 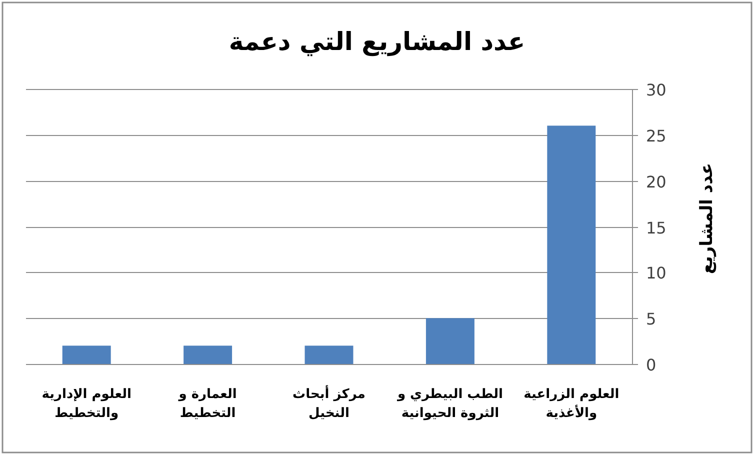 I want to click on y-tick-label: 10, so click(x=656, y=273).